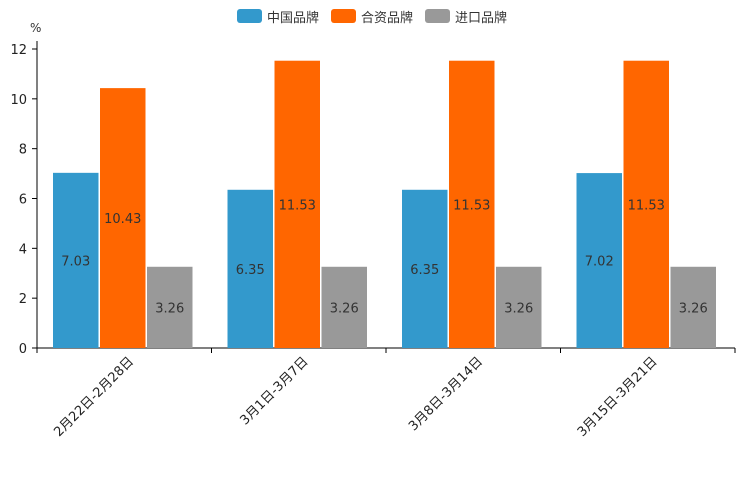 The height and width of the screenshot is (496, 744). What do you see at coordinates (437, 16) in the screenshot?
I see `legend-swatch-import` at bounding box center [437, 16].